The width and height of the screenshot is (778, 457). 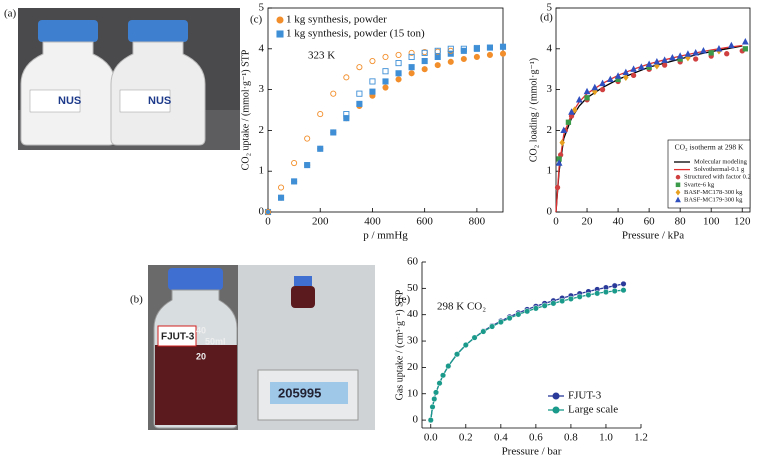 I want to click on legend-label: Svarte-6 kg, so click(x=699, y=184).